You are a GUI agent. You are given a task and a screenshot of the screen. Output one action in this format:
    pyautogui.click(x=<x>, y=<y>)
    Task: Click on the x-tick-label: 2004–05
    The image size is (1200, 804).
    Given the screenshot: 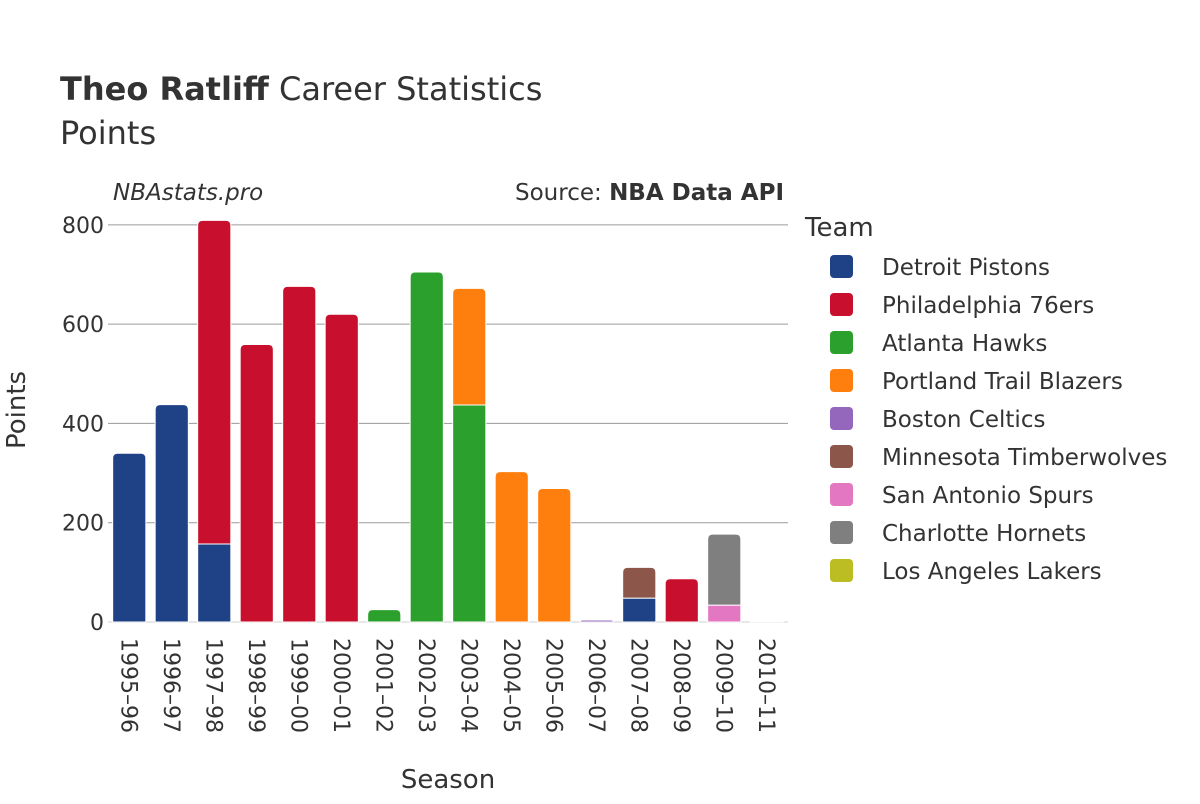 What is the action you would take?
    pyautogui.click(x=510, y=685)
    